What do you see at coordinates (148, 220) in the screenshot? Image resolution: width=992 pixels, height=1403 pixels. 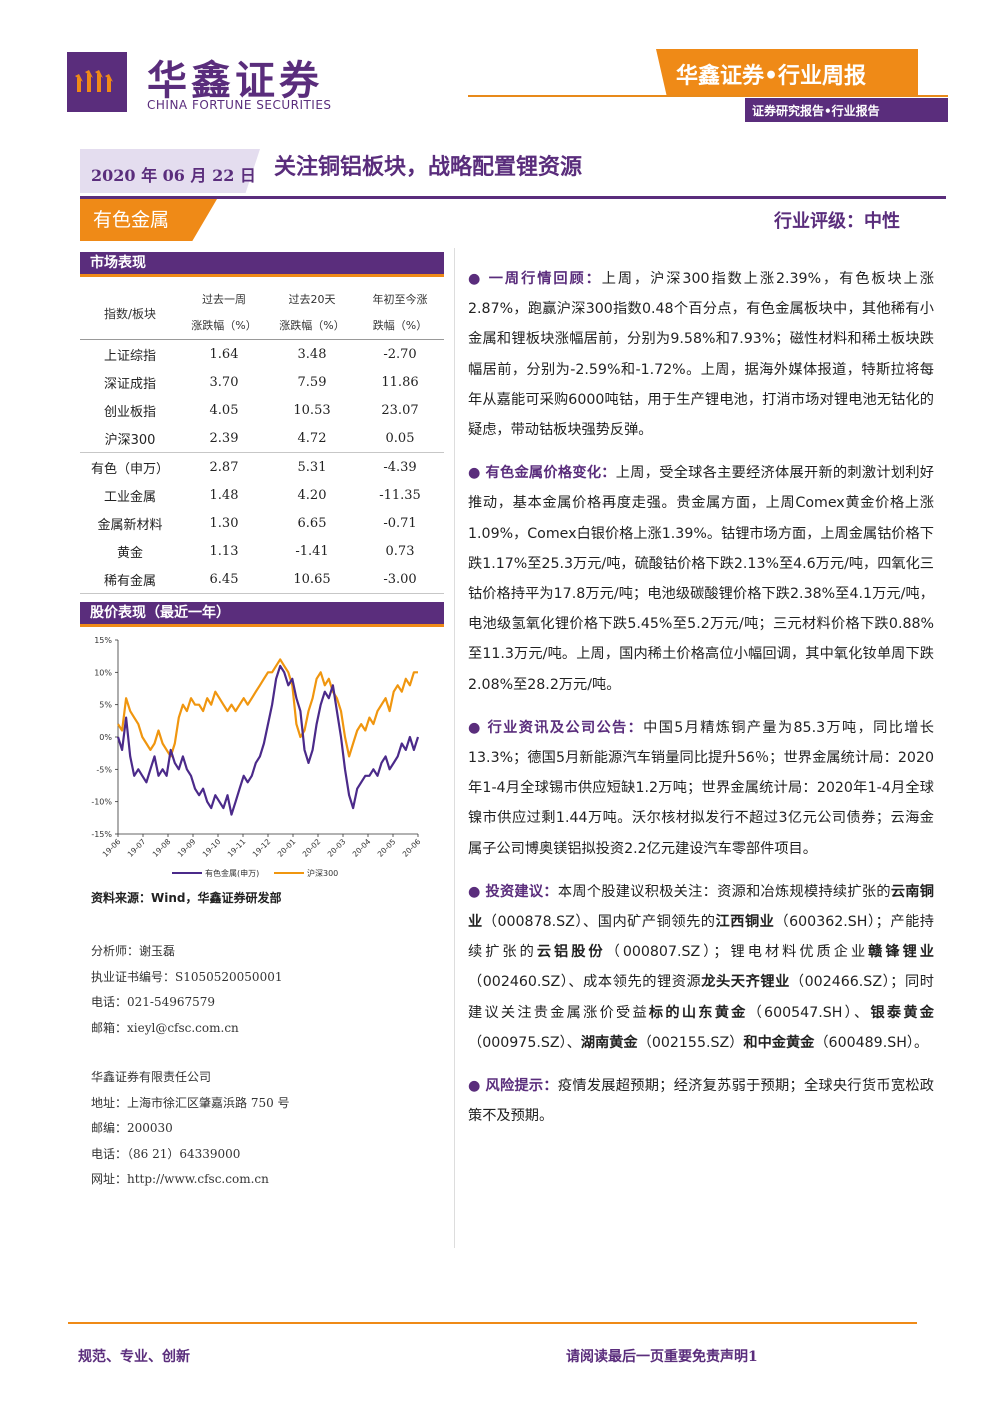 I see `sector-tag` at bounding box center [148, 220].